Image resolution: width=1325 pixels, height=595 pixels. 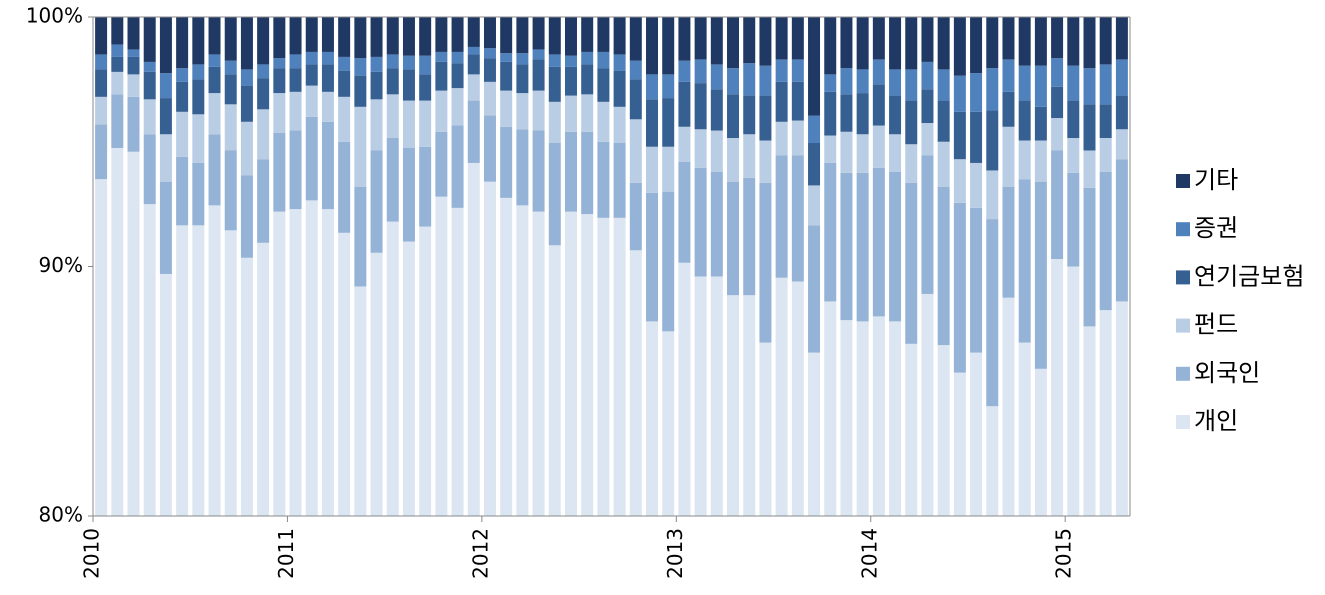 What do you see at coordinates (1216, 421) in the screenshot?
I see `legend-label: 개인` at bounding box center [1216, 421].